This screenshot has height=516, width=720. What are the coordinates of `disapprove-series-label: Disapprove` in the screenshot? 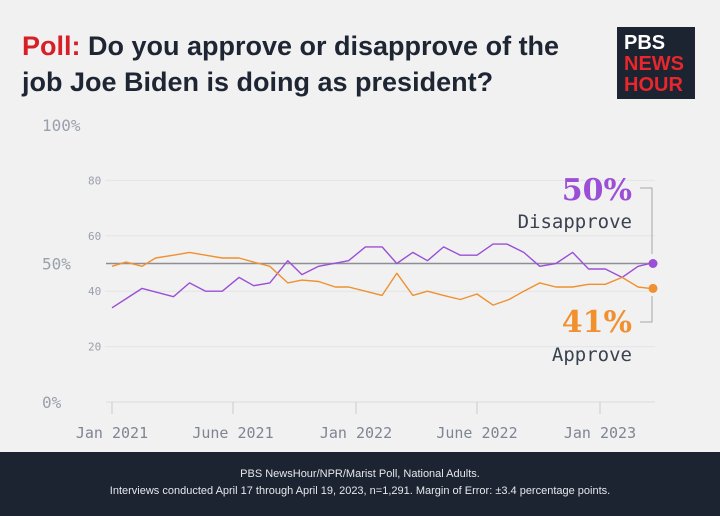 It's located at (575, 222).